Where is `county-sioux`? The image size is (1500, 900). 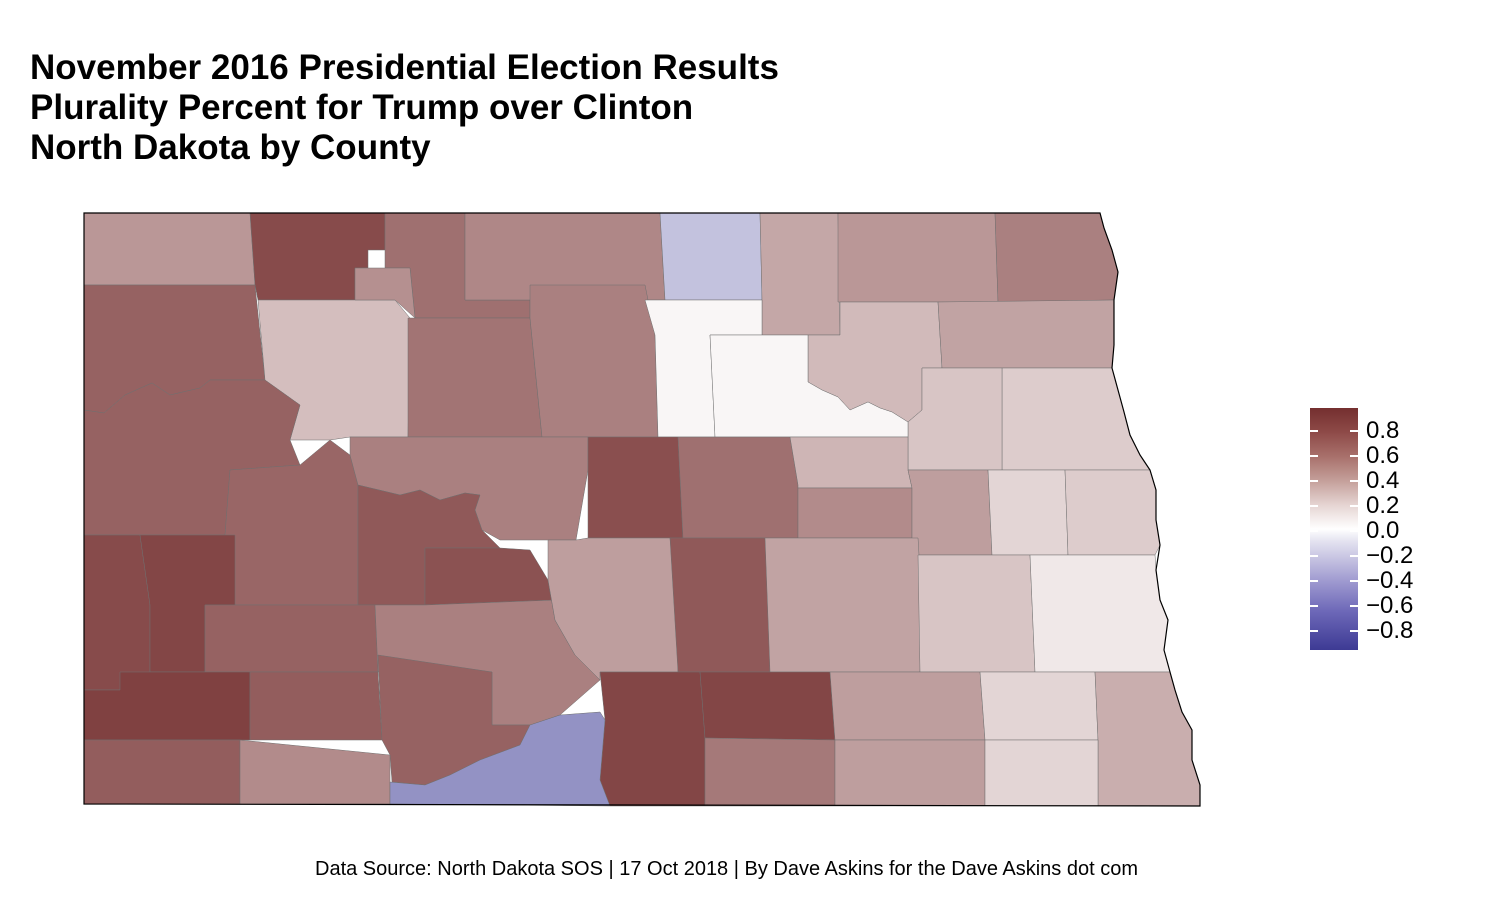 county-sioux is located at coordinates (500, 759).